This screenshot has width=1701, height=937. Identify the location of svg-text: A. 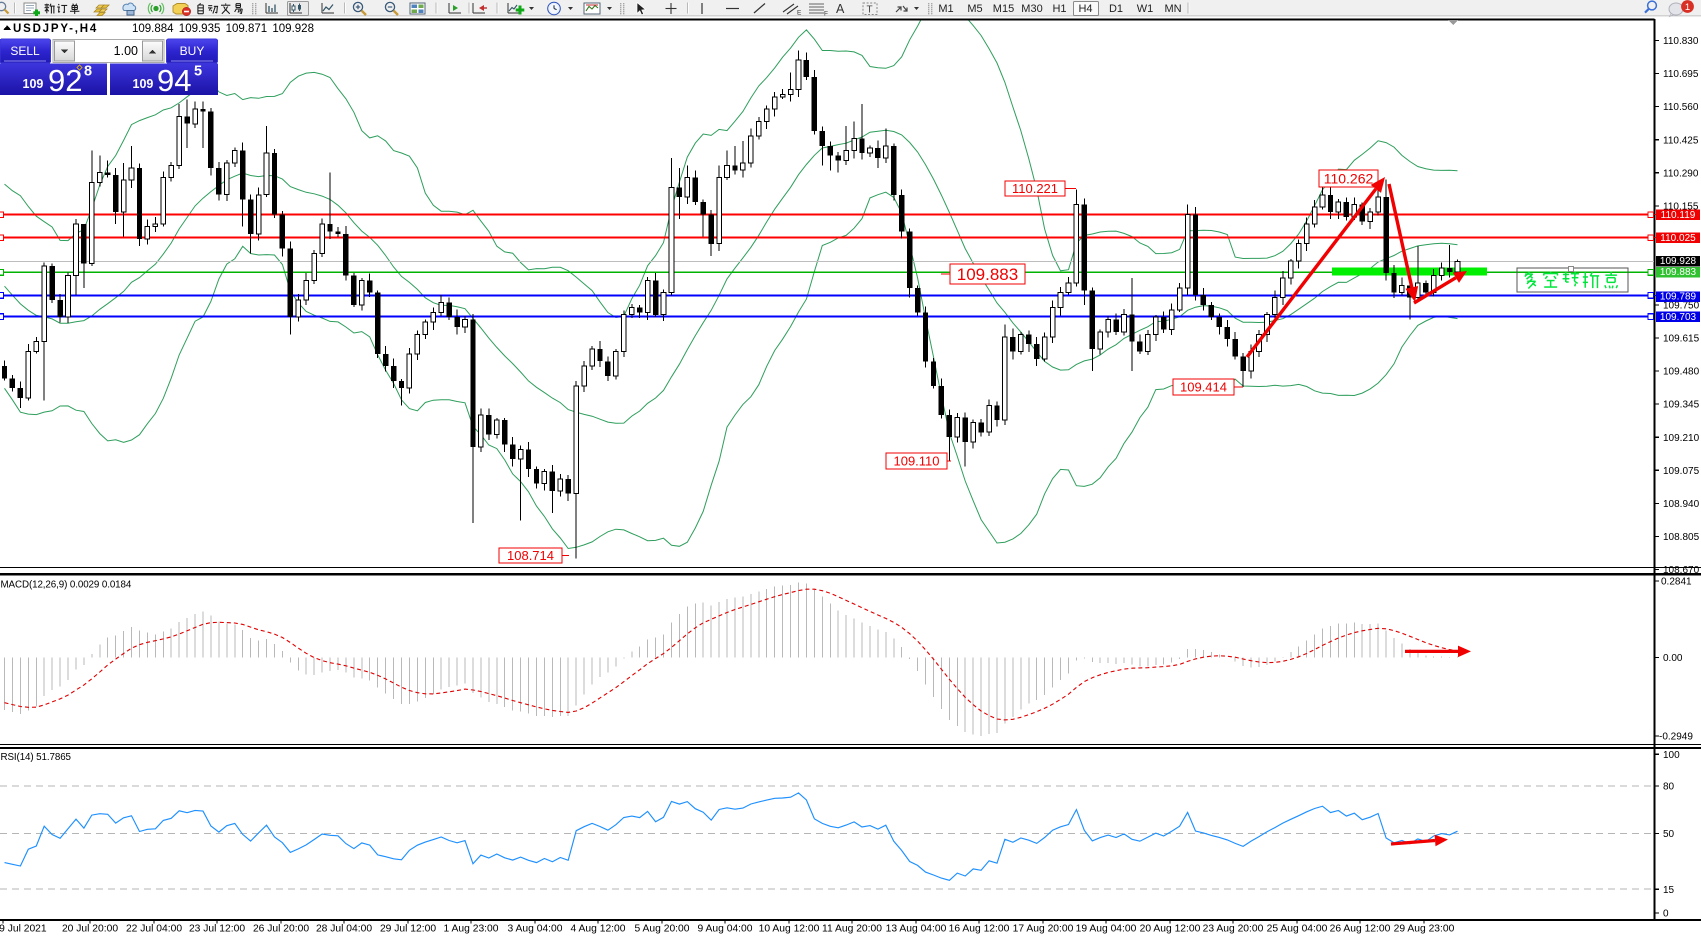
(840, 9).